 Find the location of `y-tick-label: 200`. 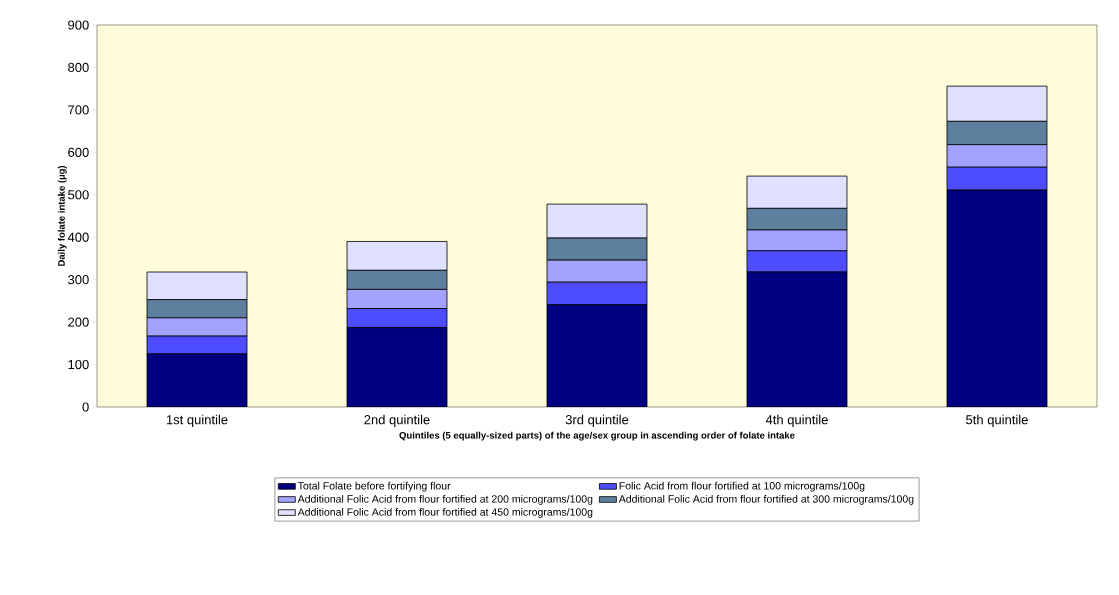

y-tick-label: 200 is located at coordinates (78, 322).